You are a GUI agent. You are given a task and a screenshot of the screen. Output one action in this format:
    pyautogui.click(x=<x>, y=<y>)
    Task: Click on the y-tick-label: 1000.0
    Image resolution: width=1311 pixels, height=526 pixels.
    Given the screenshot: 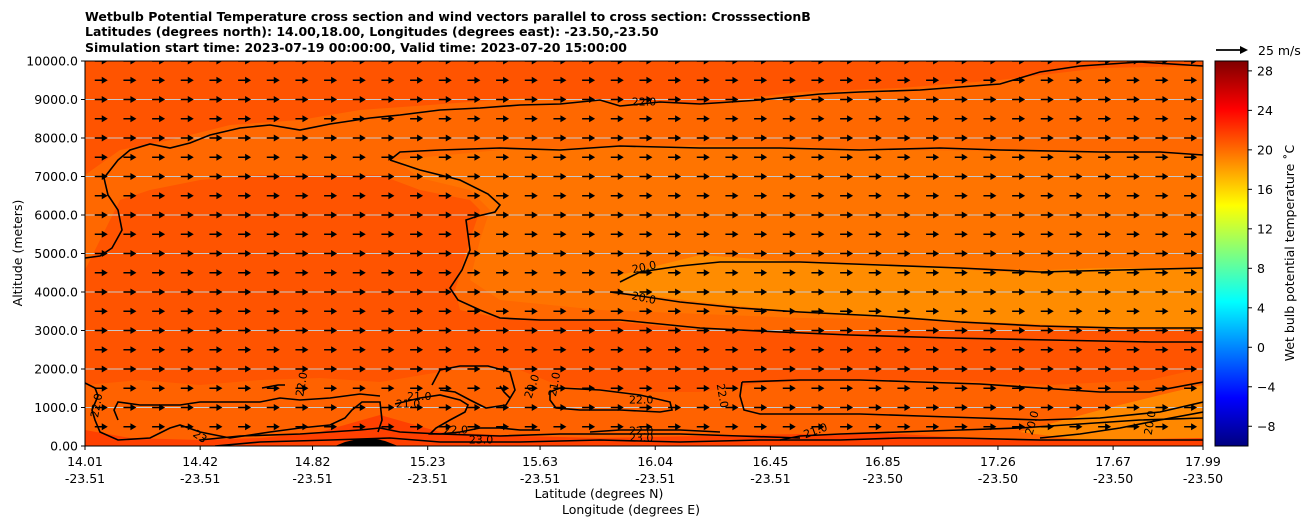 What is the action you would take?
    pyautogui.click(x=56, y=407)
    